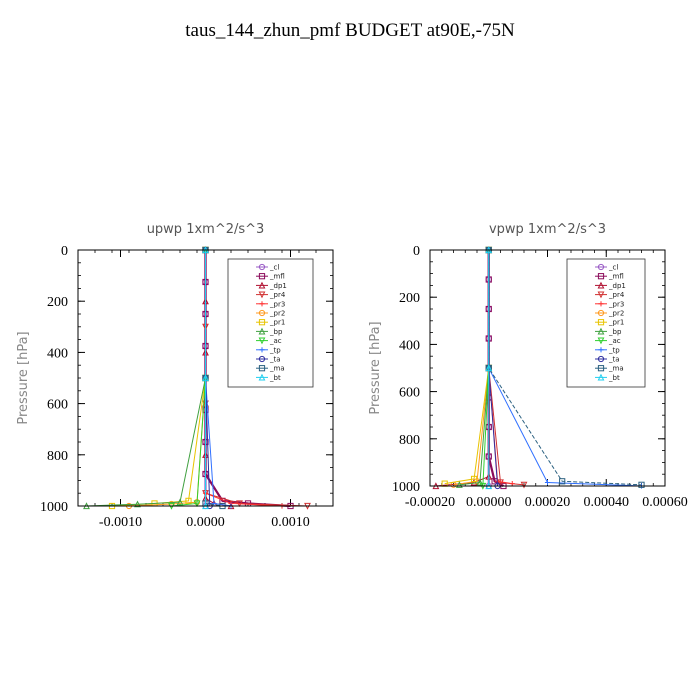 The height and width of the screenshot is (700, 700). I want to click on chart2-x-tick-label: 0.00020, so click(548, 502).